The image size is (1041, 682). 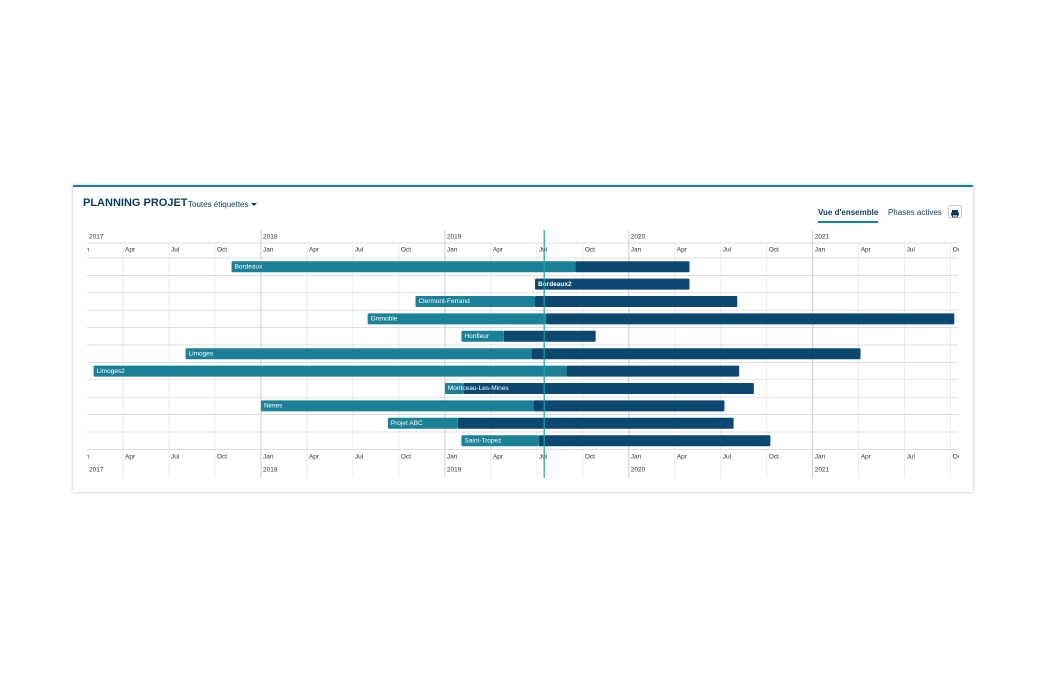 What do you see at coordinates (111, 371) in the screenshot?
I see `bar-label: Limoges2` at bounding box center [111, 371].